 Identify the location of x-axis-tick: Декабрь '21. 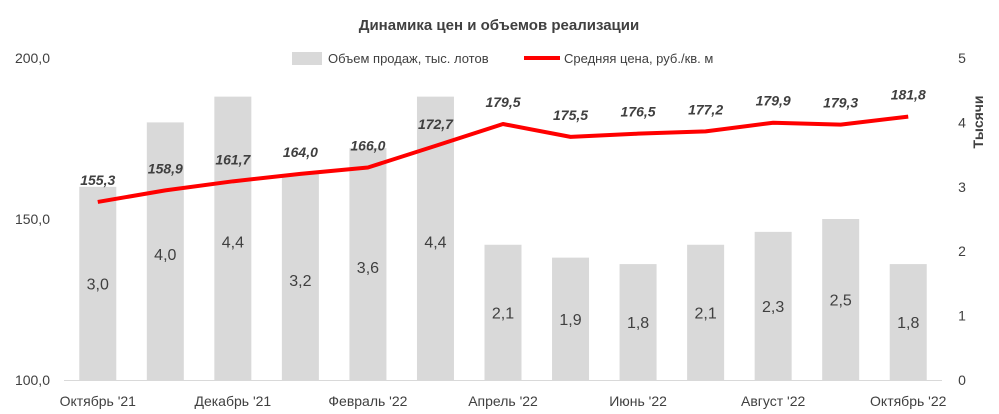
(232, 401).